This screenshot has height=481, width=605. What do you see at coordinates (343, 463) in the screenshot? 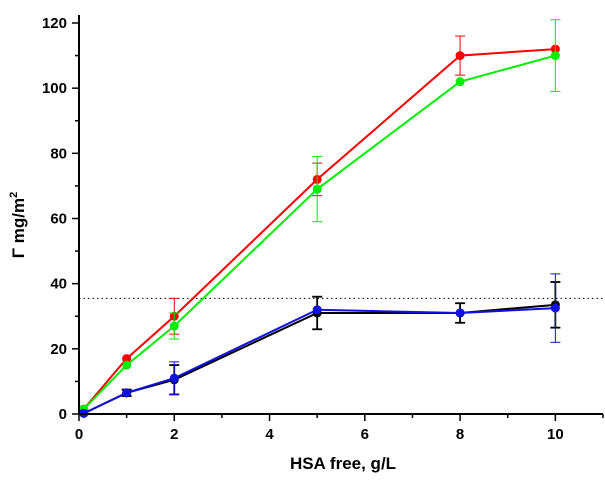
I see `x-axis-title: HSA free, g/L` at bounding box center [343, 463].